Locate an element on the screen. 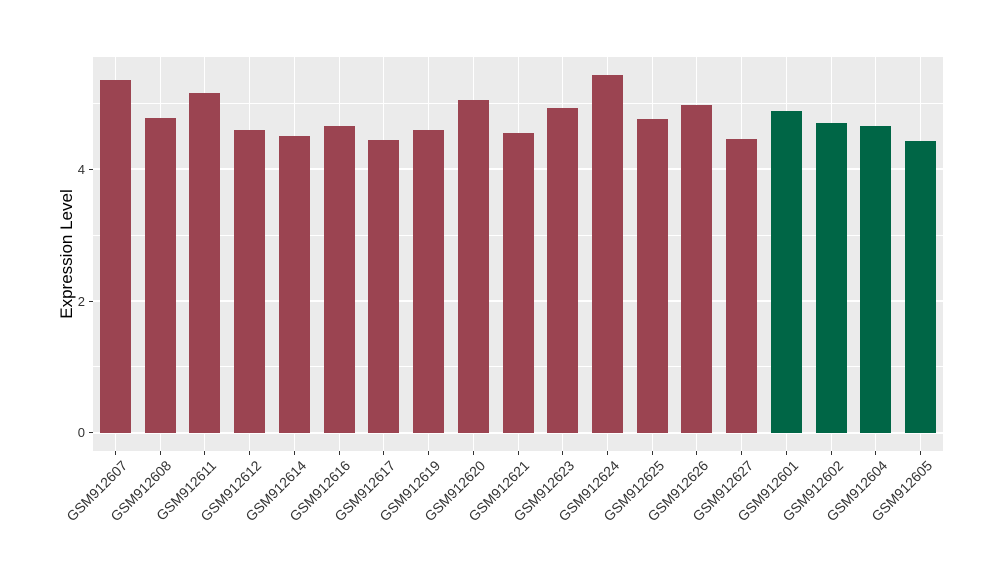  bar-GSM912605 is located at coordinates (921, 287).